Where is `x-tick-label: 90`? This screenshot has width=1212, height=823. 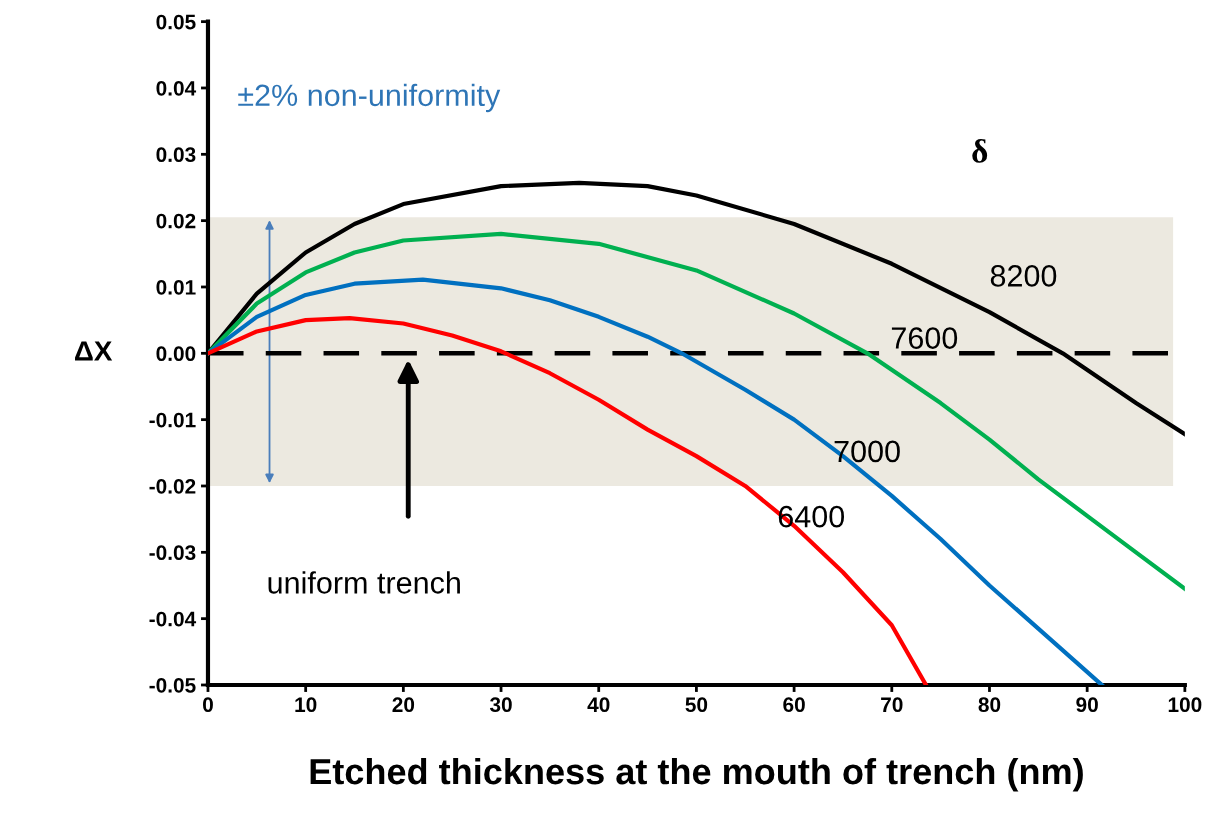
x-tick-label: 90 is located at coordinates (1087, 705).